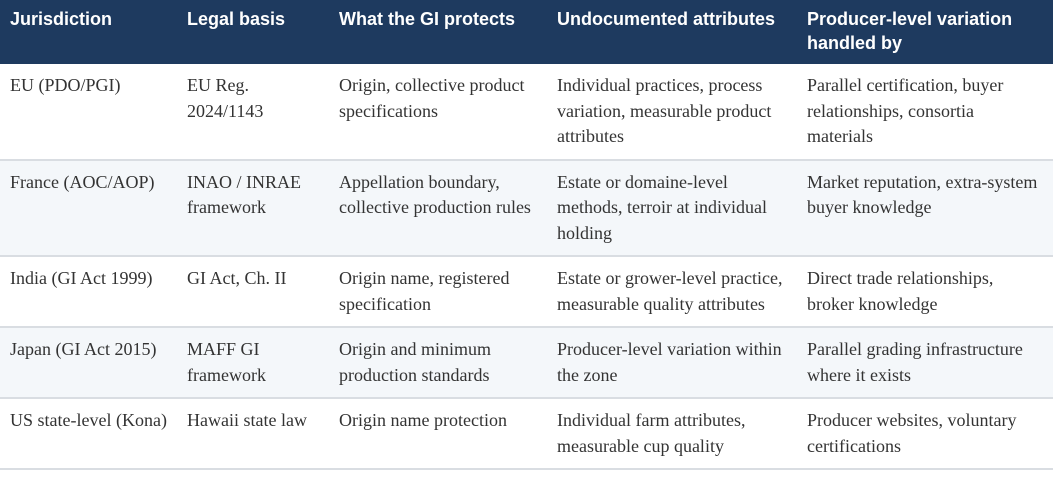 This screenshot has width=1057, height=493. What do you see at coordinates (253, 434) in the screenshot?
I see `table-cell: Hawaii state law` at bounding box center [253, 434].